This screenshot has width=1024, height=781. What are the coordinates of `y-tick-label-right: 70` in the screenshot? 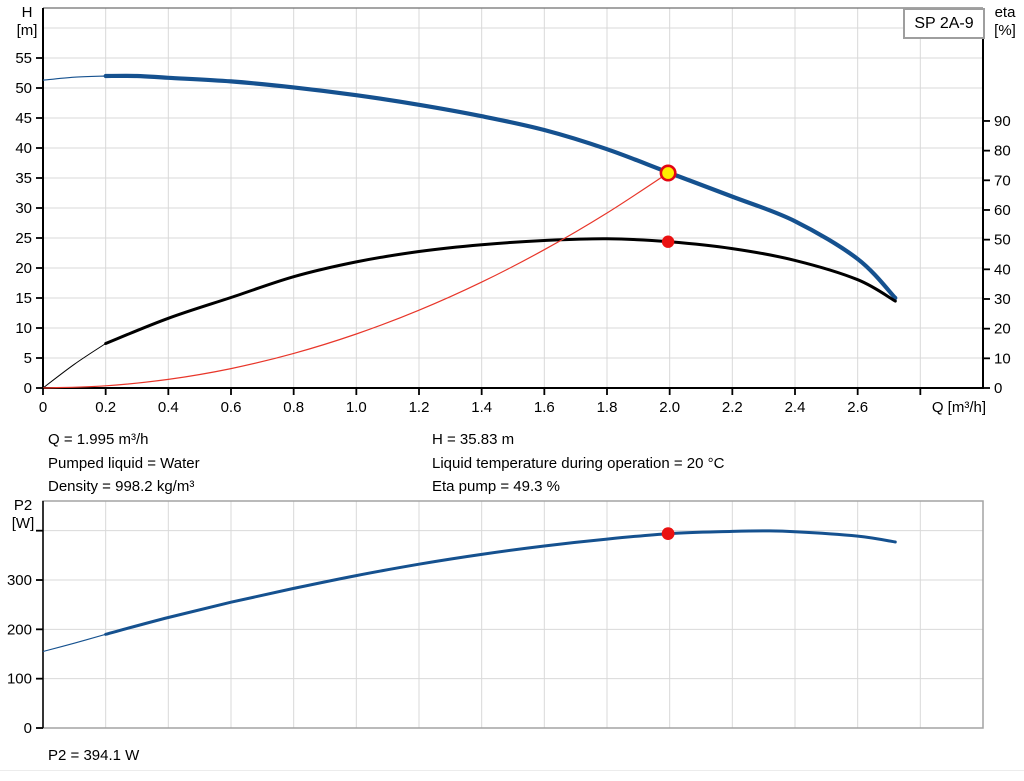 It's located at (1002, 180).